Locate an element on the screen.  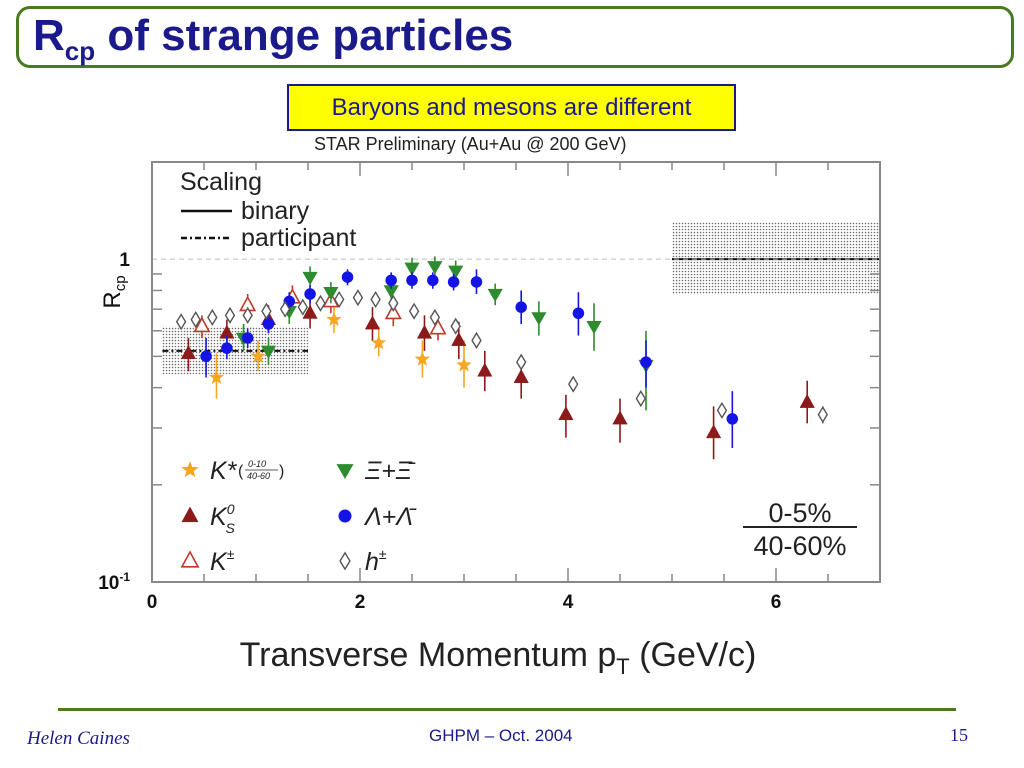
legend-label: h± is located at coordinates (376, 561).